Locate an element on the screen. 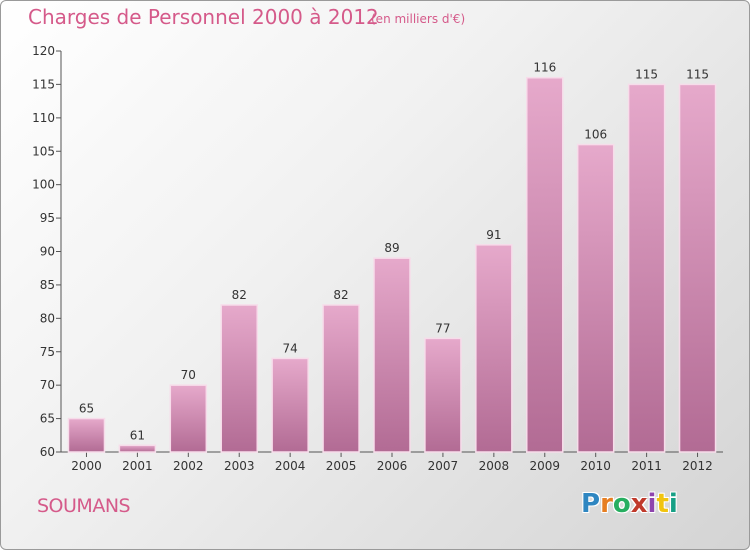 The width and height of the screenshot is (750, 550). data-label: 77 is located at coordinates (442, 328).